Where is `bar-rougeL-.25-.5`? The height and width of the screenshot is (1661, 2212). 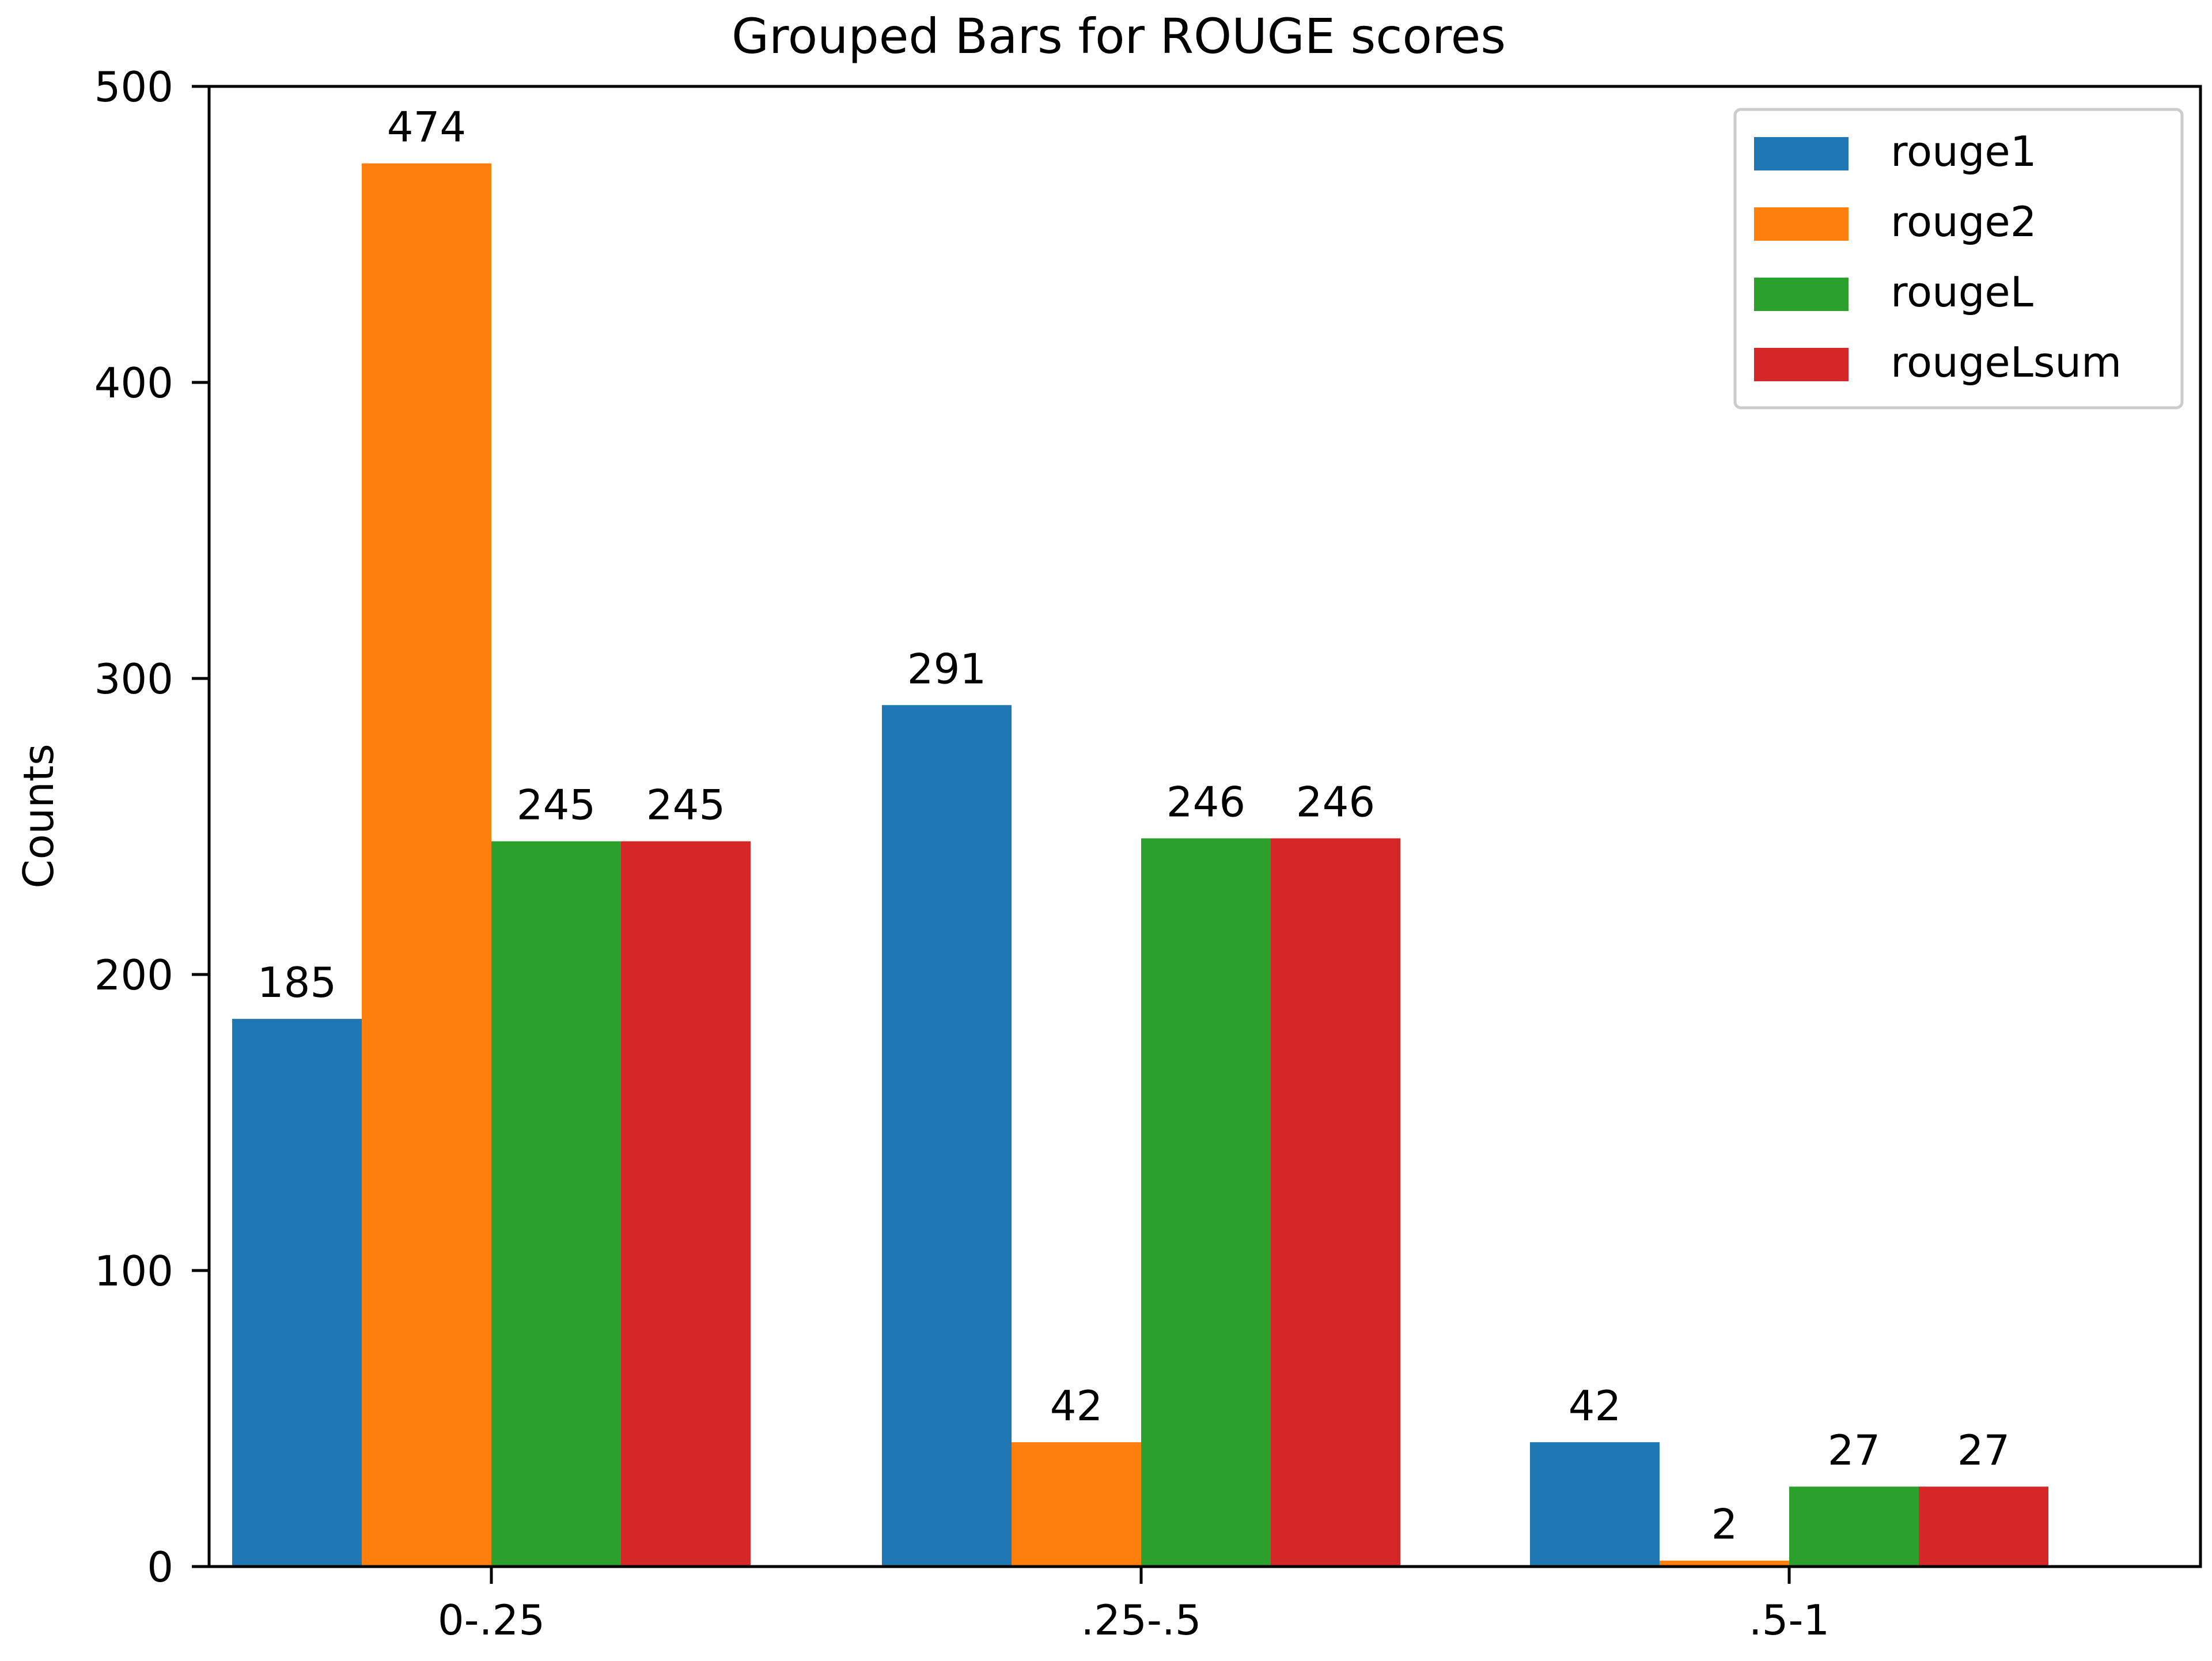 bar-rougeL-.25-.5 is located at coordinates (1206, 1202).